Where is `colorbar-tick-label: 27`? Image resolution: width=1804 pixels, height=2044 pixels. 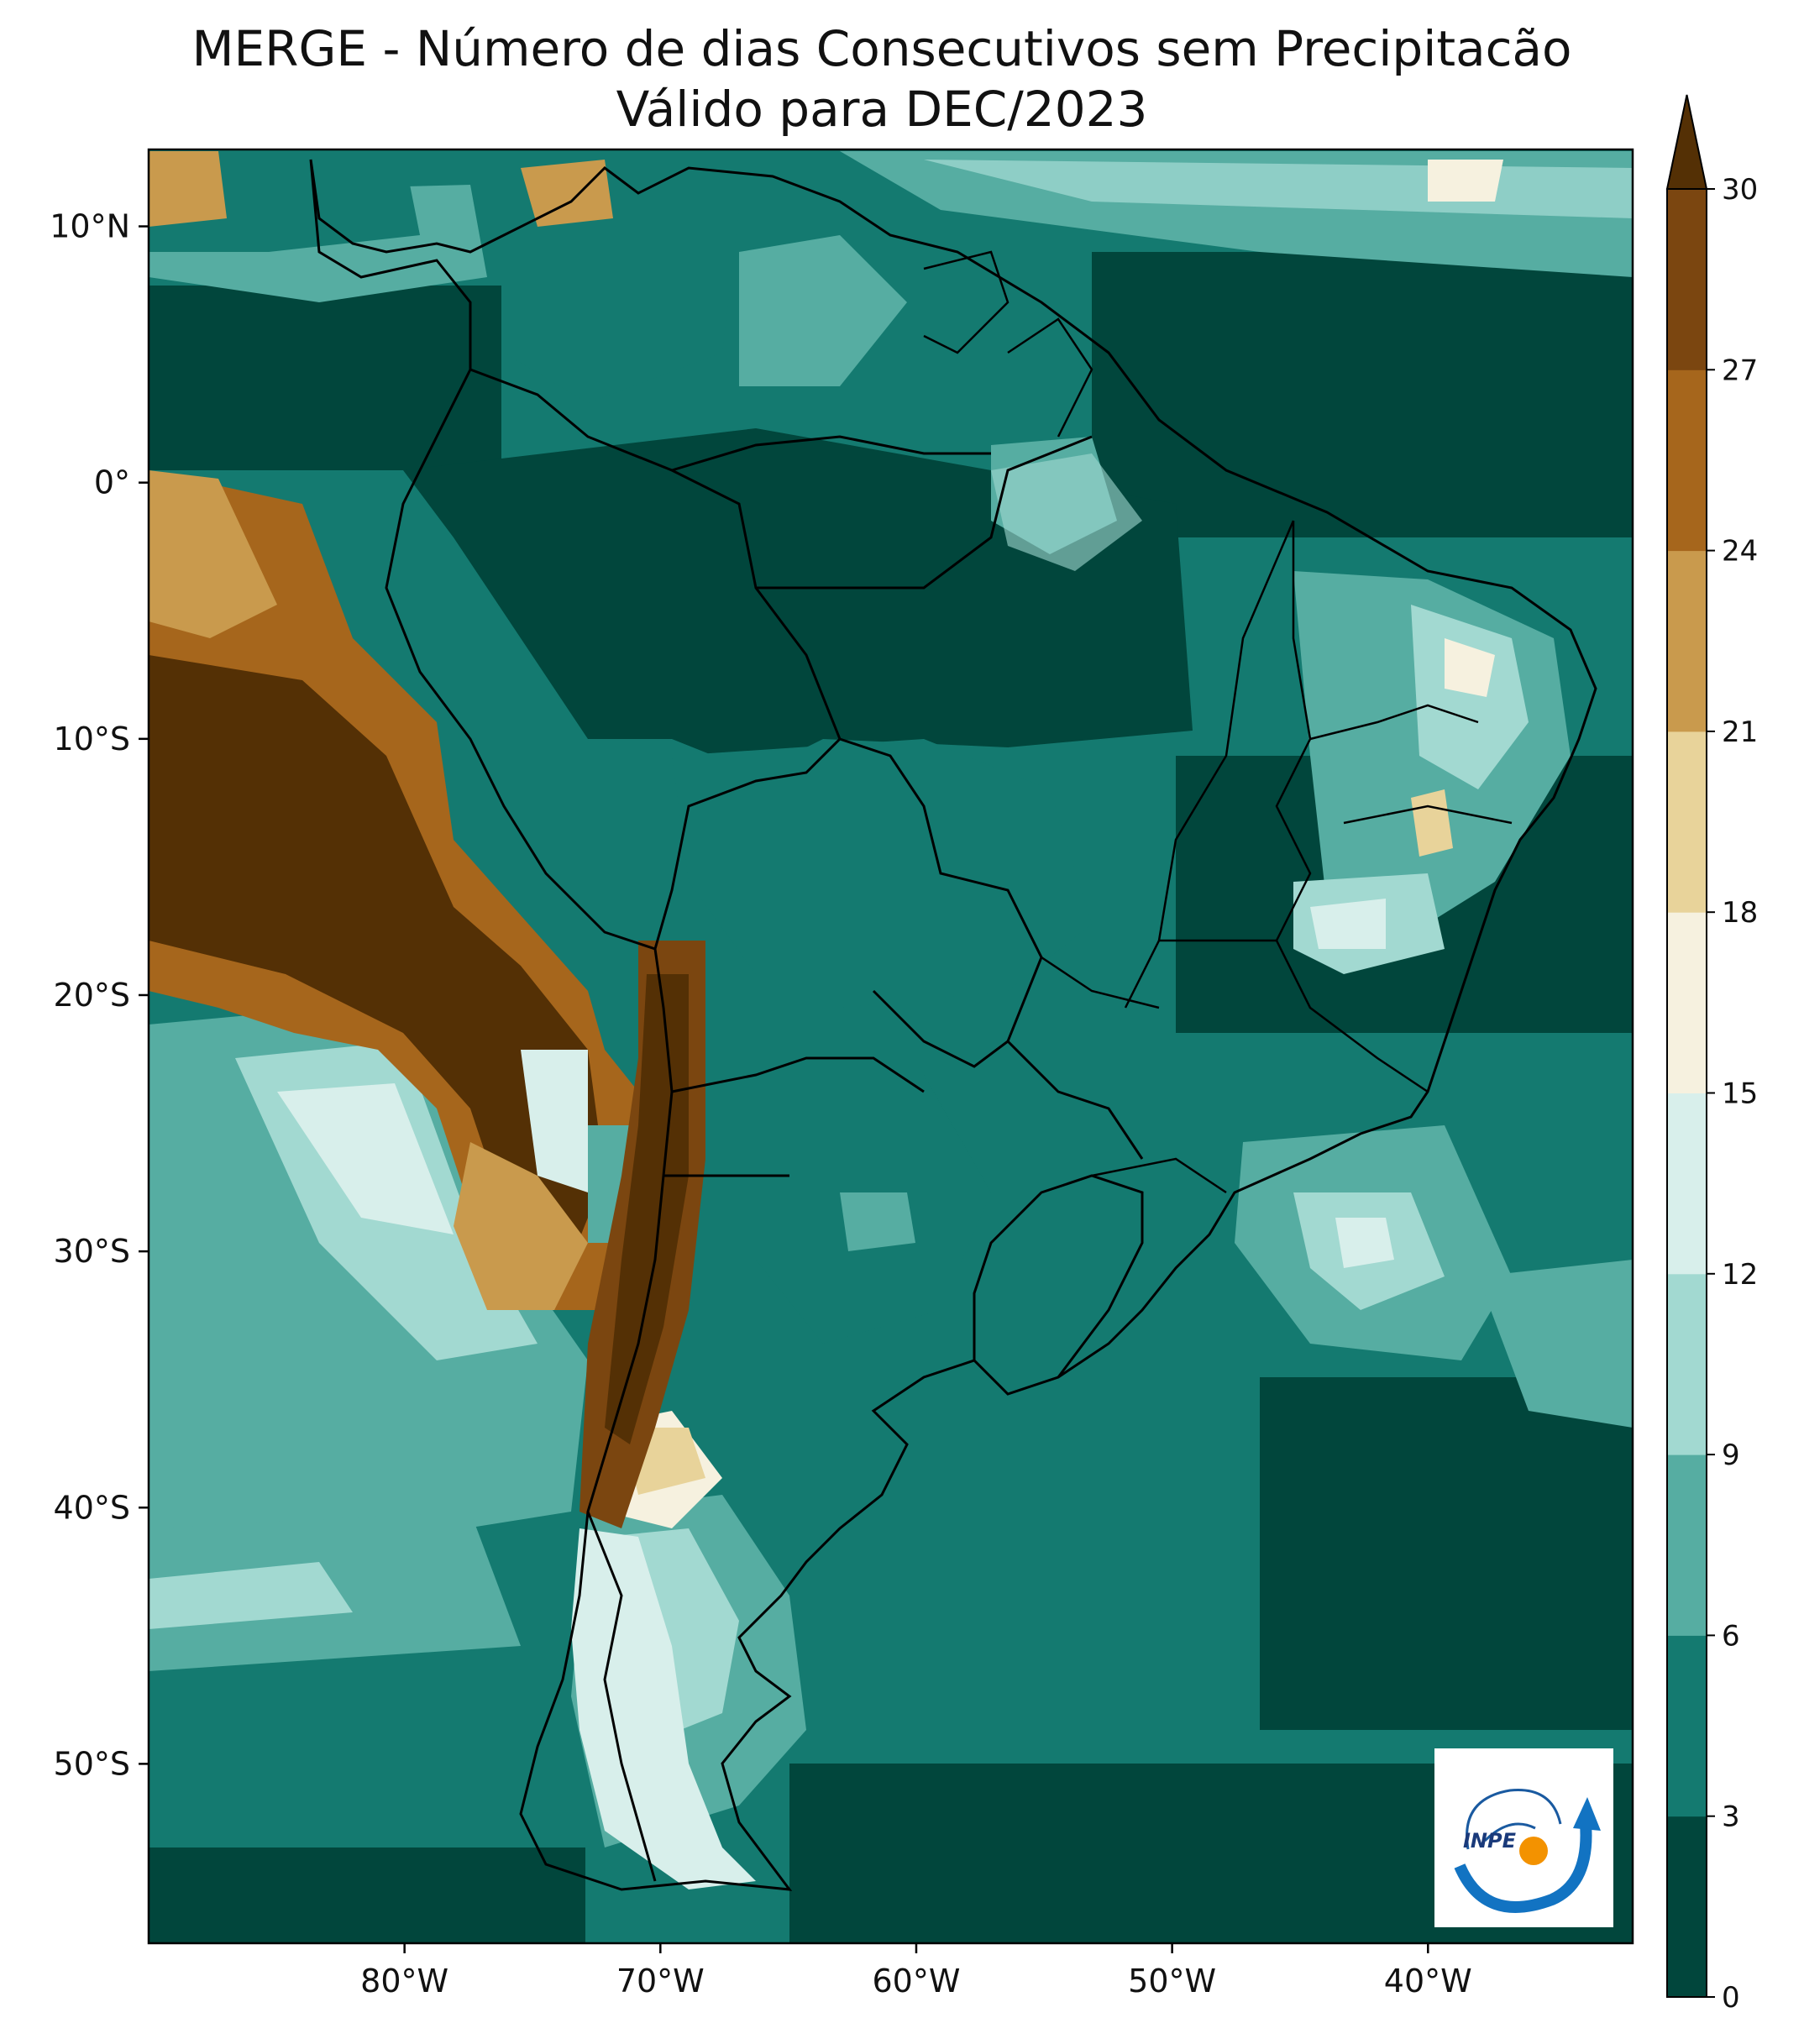
colorbar-tick-label: 27 is located at coordinates (1740, 370).